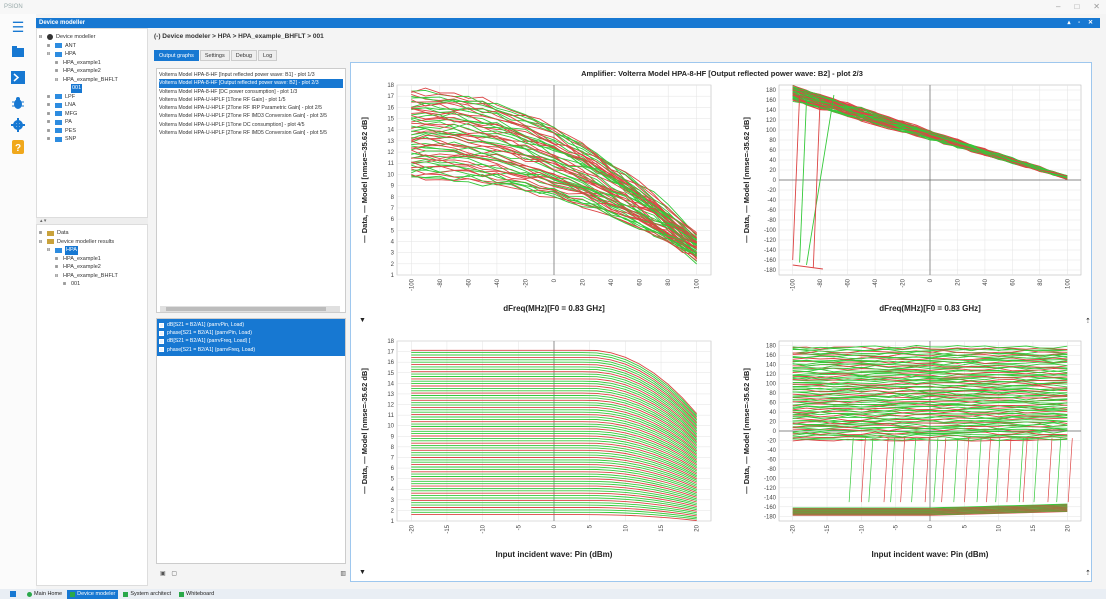  Describe the element at coordinates (931, 280) in the screenshot. I see `chart-1-xtick-label: 0` at that location.